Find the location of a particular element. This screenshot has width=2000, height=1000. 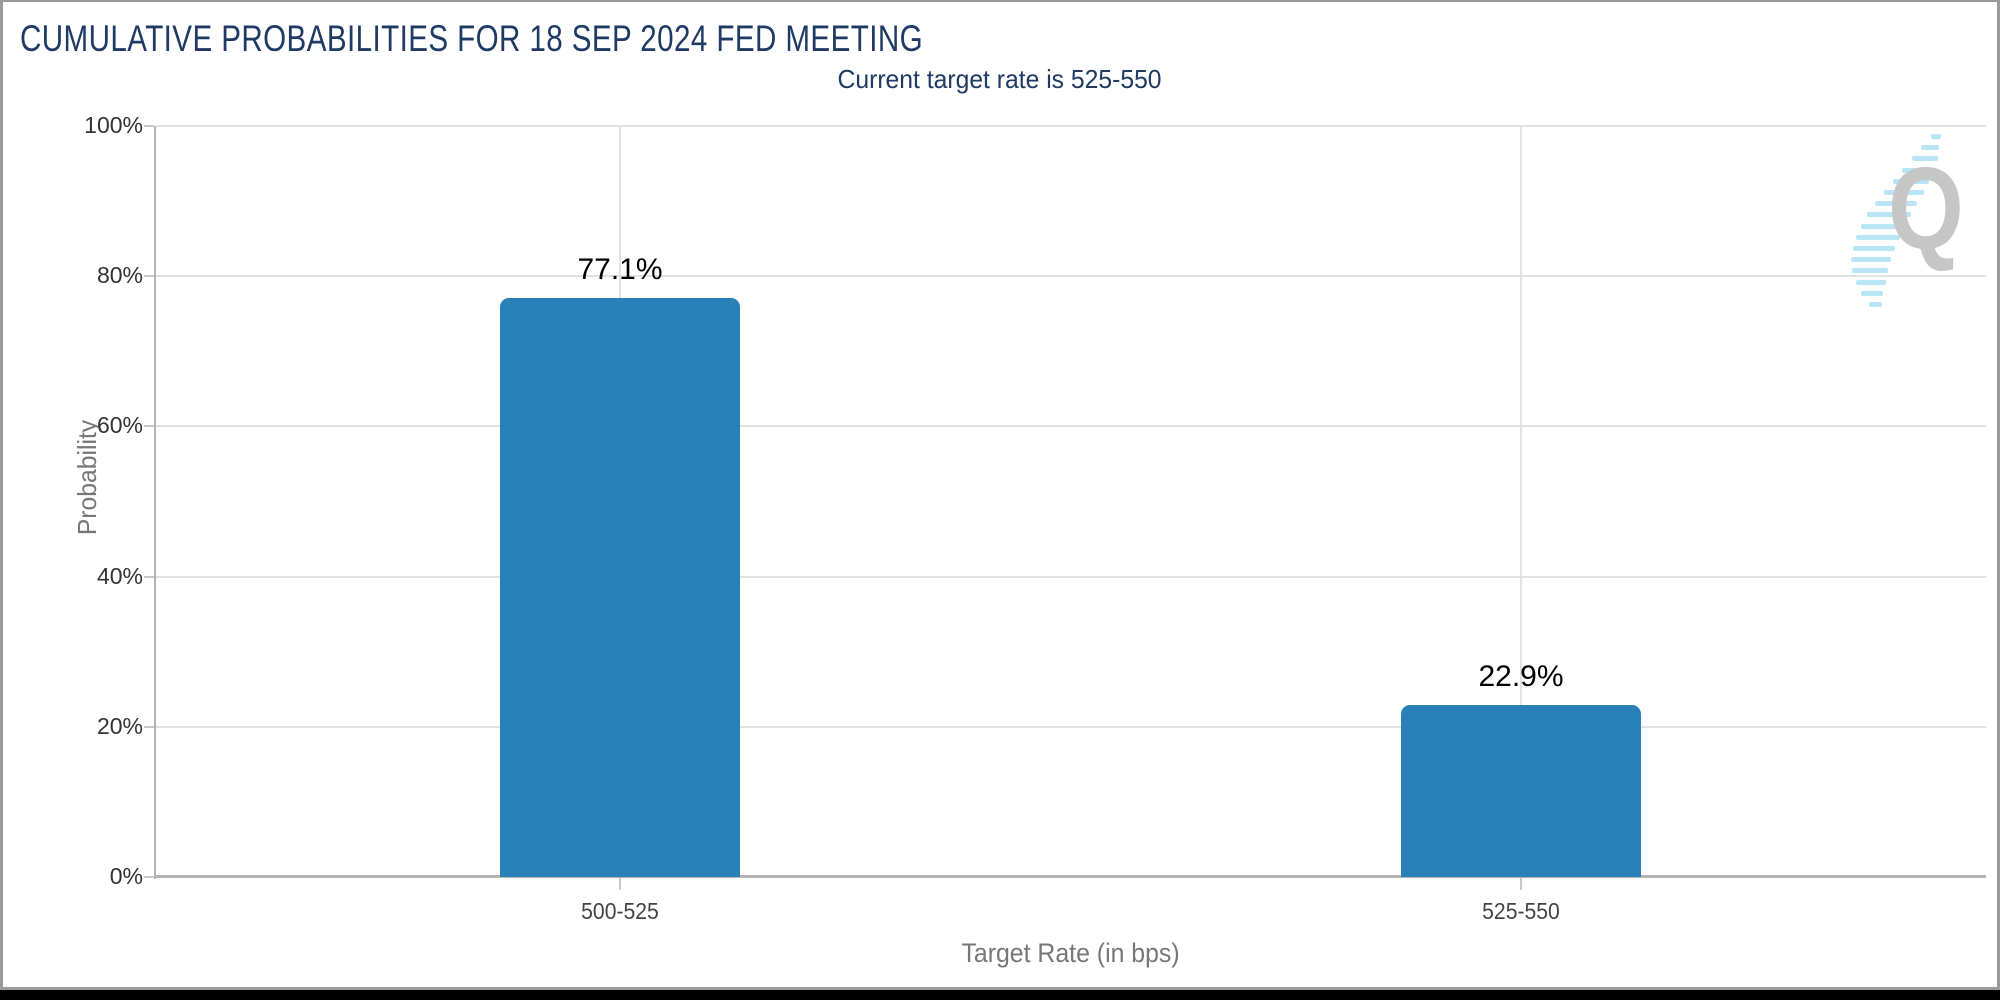

quikstrike-watermark: Q is located at coordinates (1903, 220).